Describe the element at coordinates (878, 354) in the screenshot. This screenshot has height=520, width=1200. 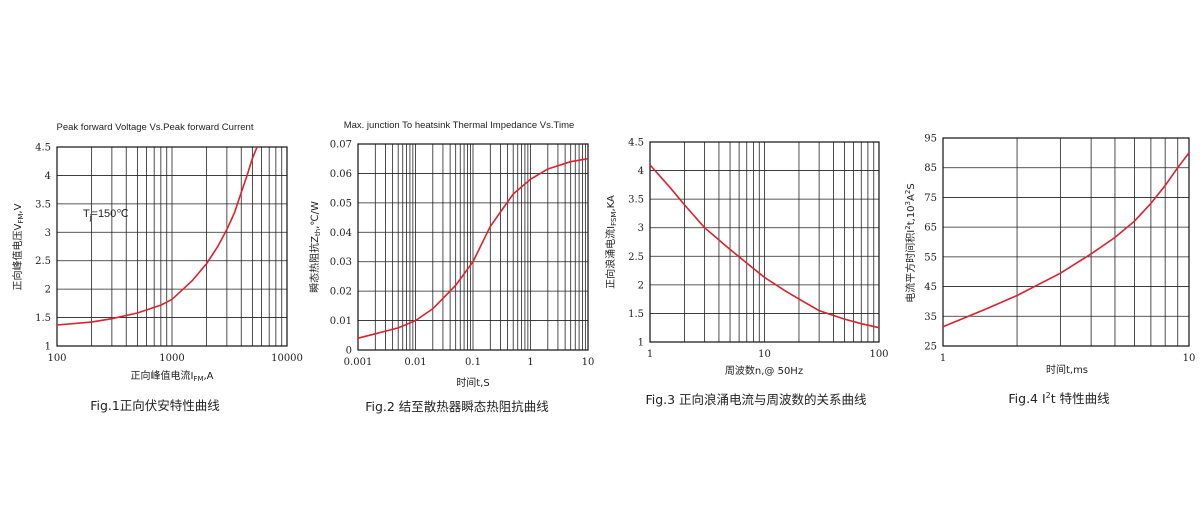
I see `chart3-x-tick-label: 100` at that location.